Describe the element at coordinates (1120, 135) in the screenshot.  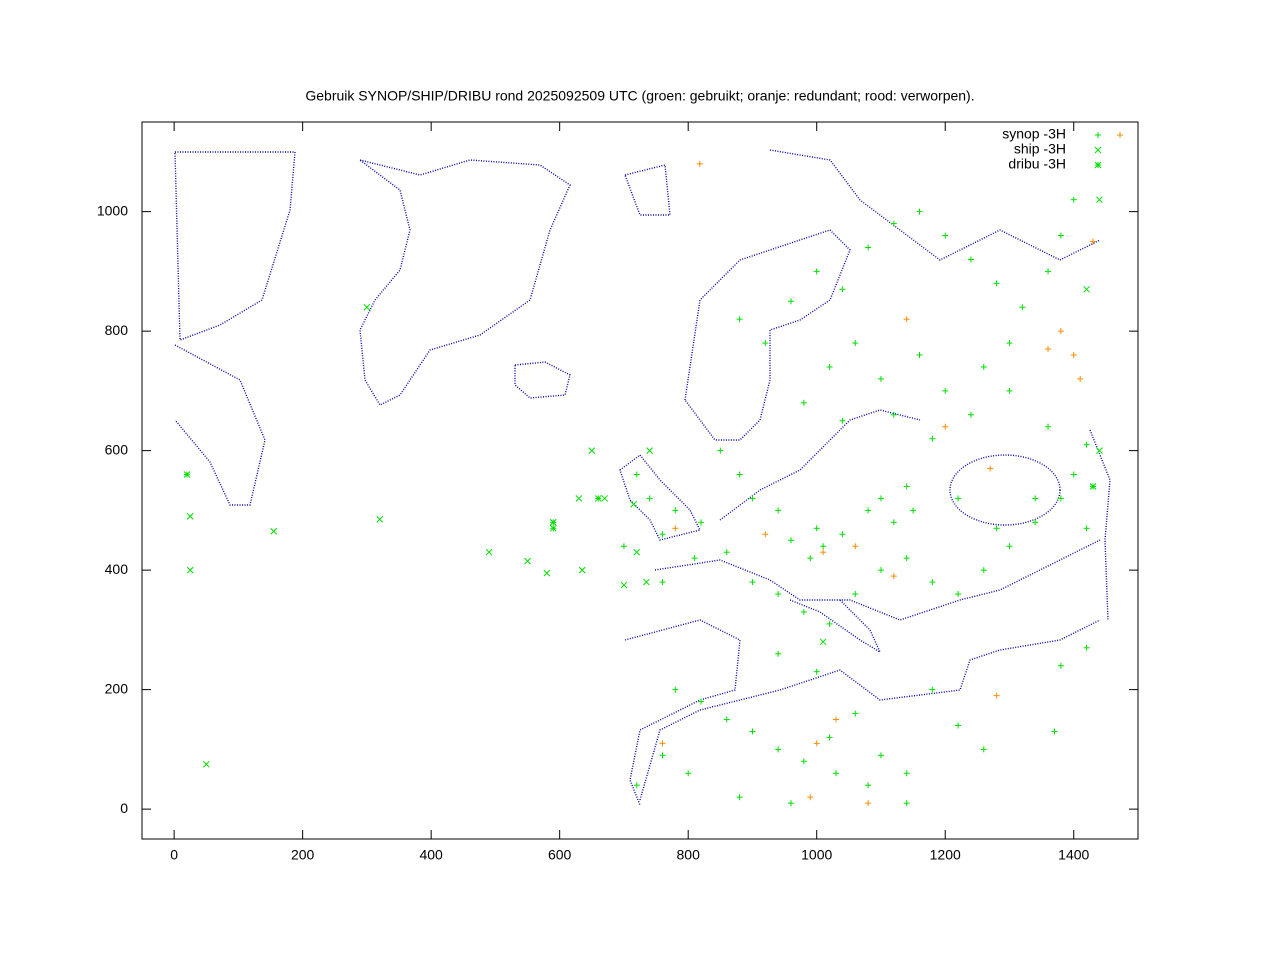
I see `legend-marker` at that location.